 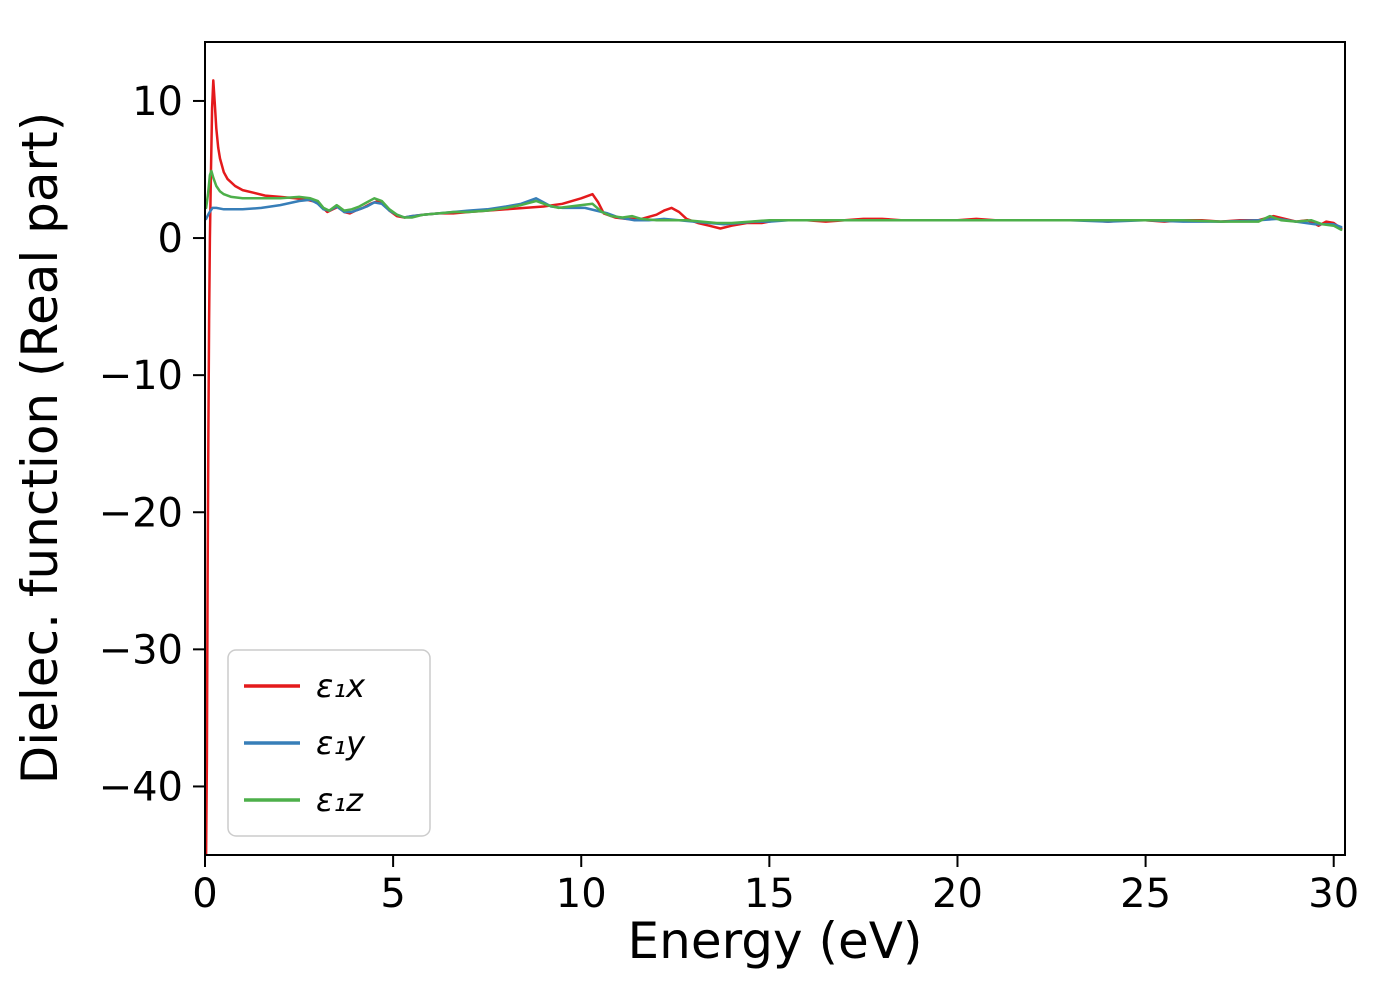 I want to click on x-tick-label: 10, so click(x=581, y=894).